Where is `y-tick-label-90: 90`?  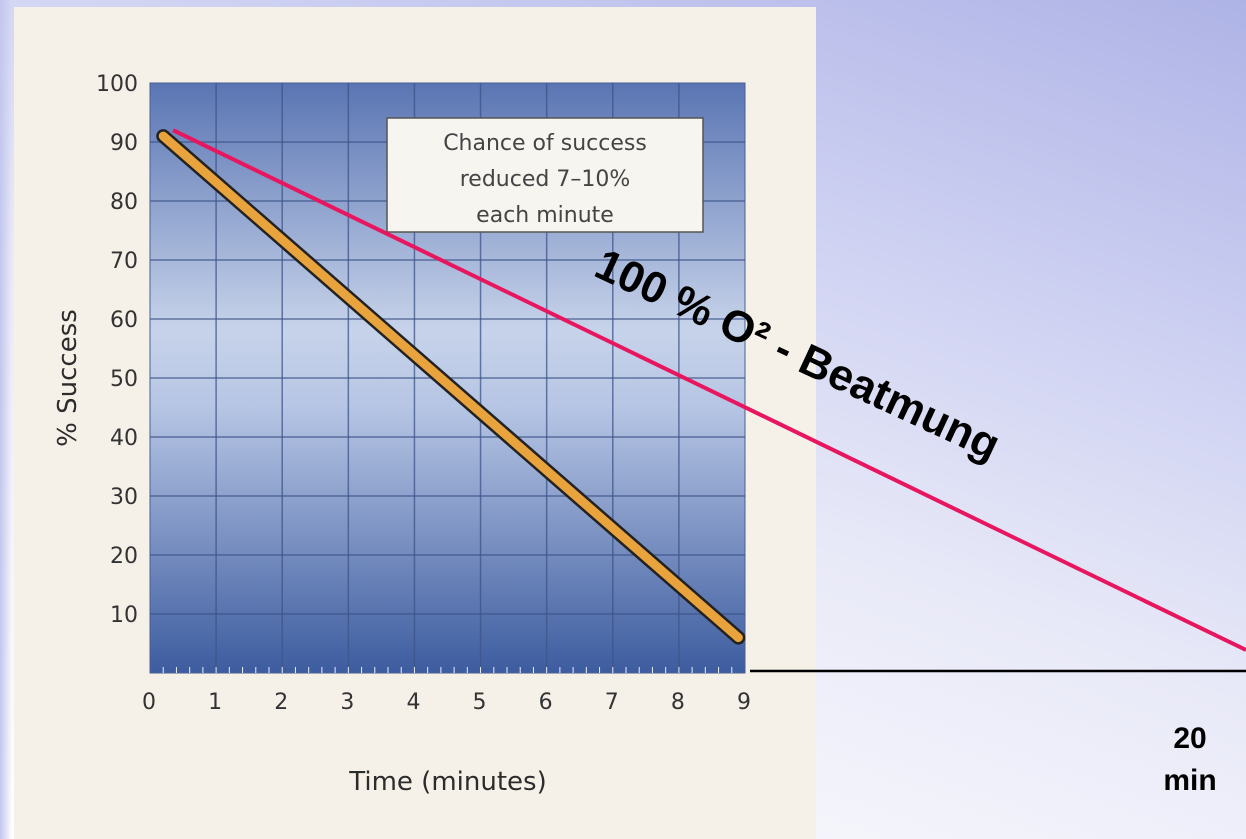
y-tick-label-90: 90 is located at coordinates (124, 143).